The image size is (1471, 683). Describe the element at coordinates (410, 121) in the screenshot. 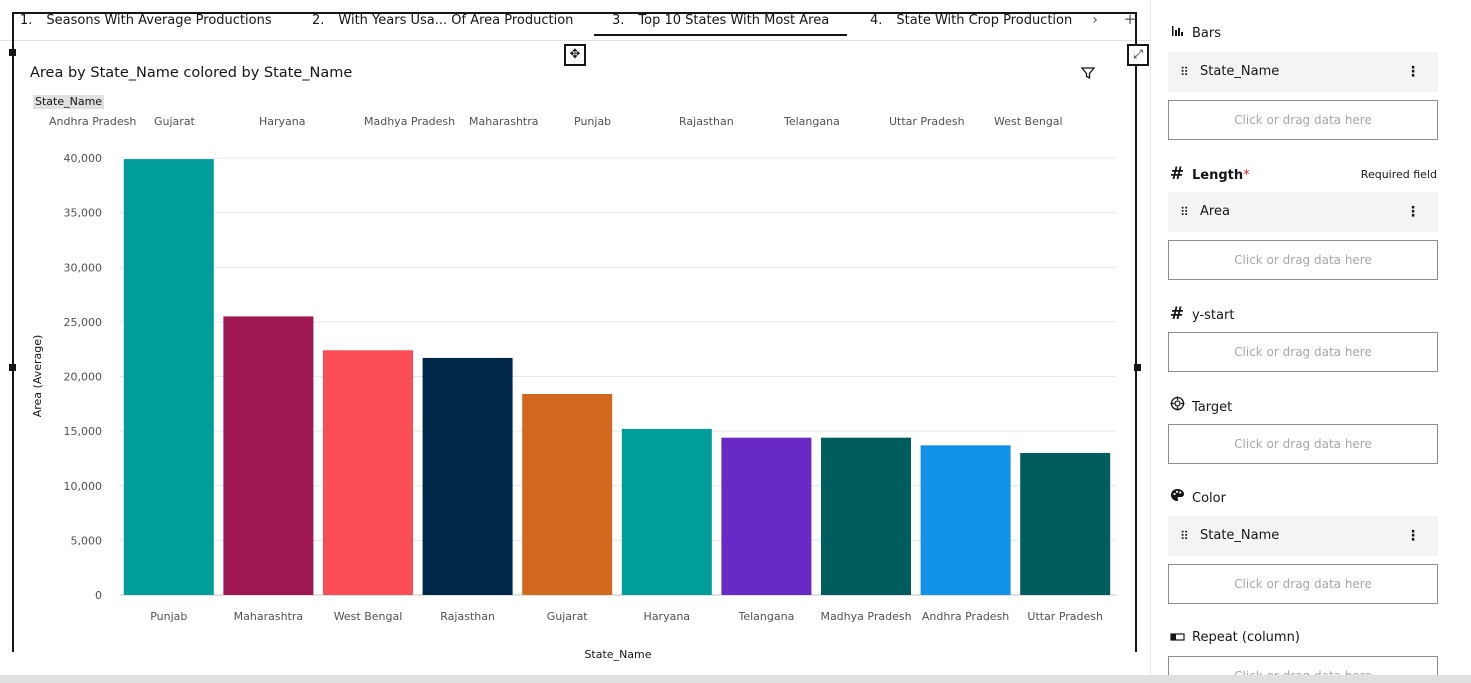

I see `legend-item: Madhya Pradesh` at that location.